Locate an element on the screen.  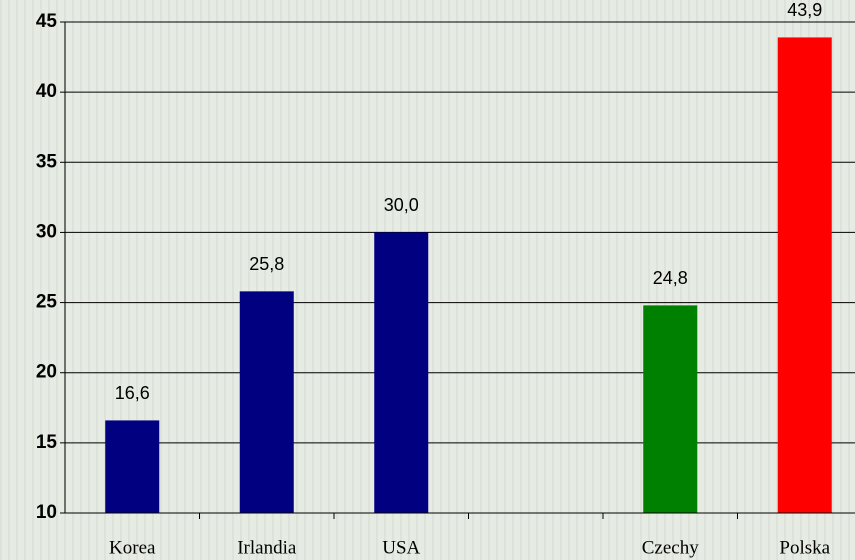
x-tick-label: Polska is located at coordinates (804, 547).